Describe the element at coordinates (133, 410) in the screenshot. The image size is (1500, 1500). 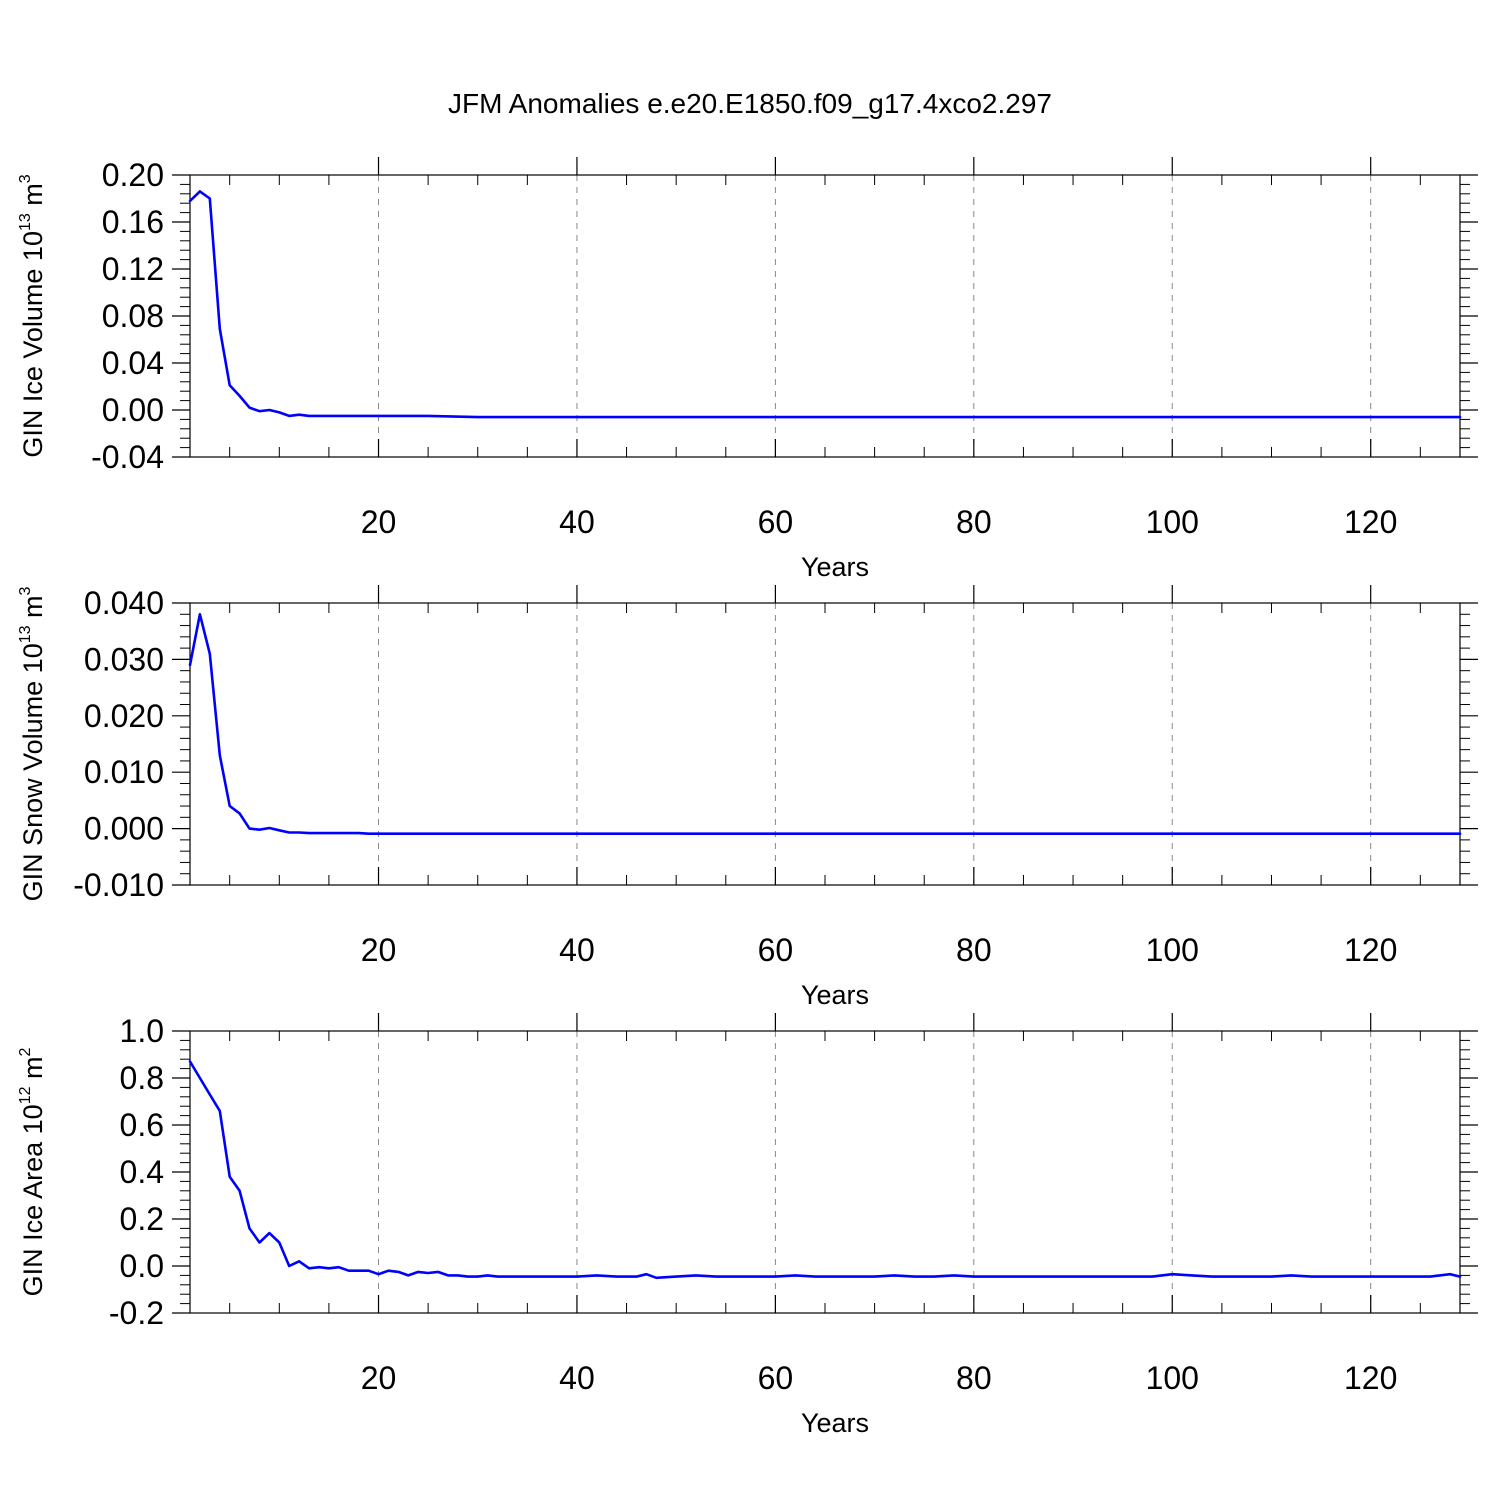
I see `y-tick-label: 0.00` at that location.